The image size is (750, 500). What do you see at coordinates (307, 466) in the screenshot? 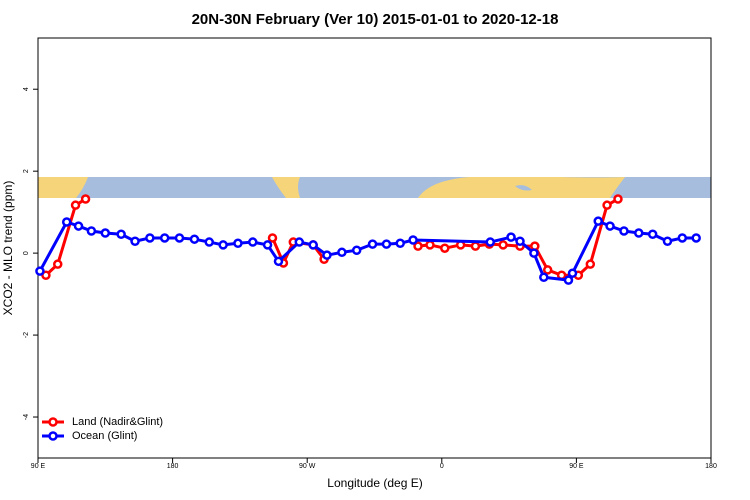
I see `x-tick-label: 90 W` at bounding box center [307, 466].